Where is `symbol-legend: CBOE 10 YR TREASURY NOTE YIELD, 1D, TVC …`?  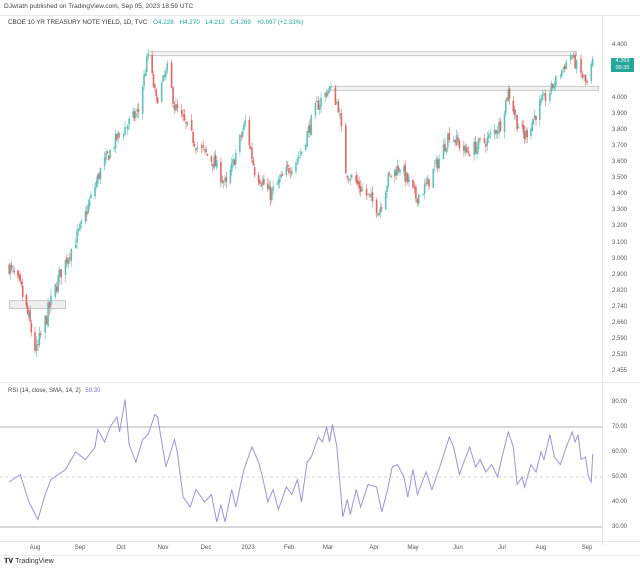
symbol-legend: CBOE 10 YR TREASURY NOTE YIELD, 1D, TVC … is located at coordinates (156, 22).